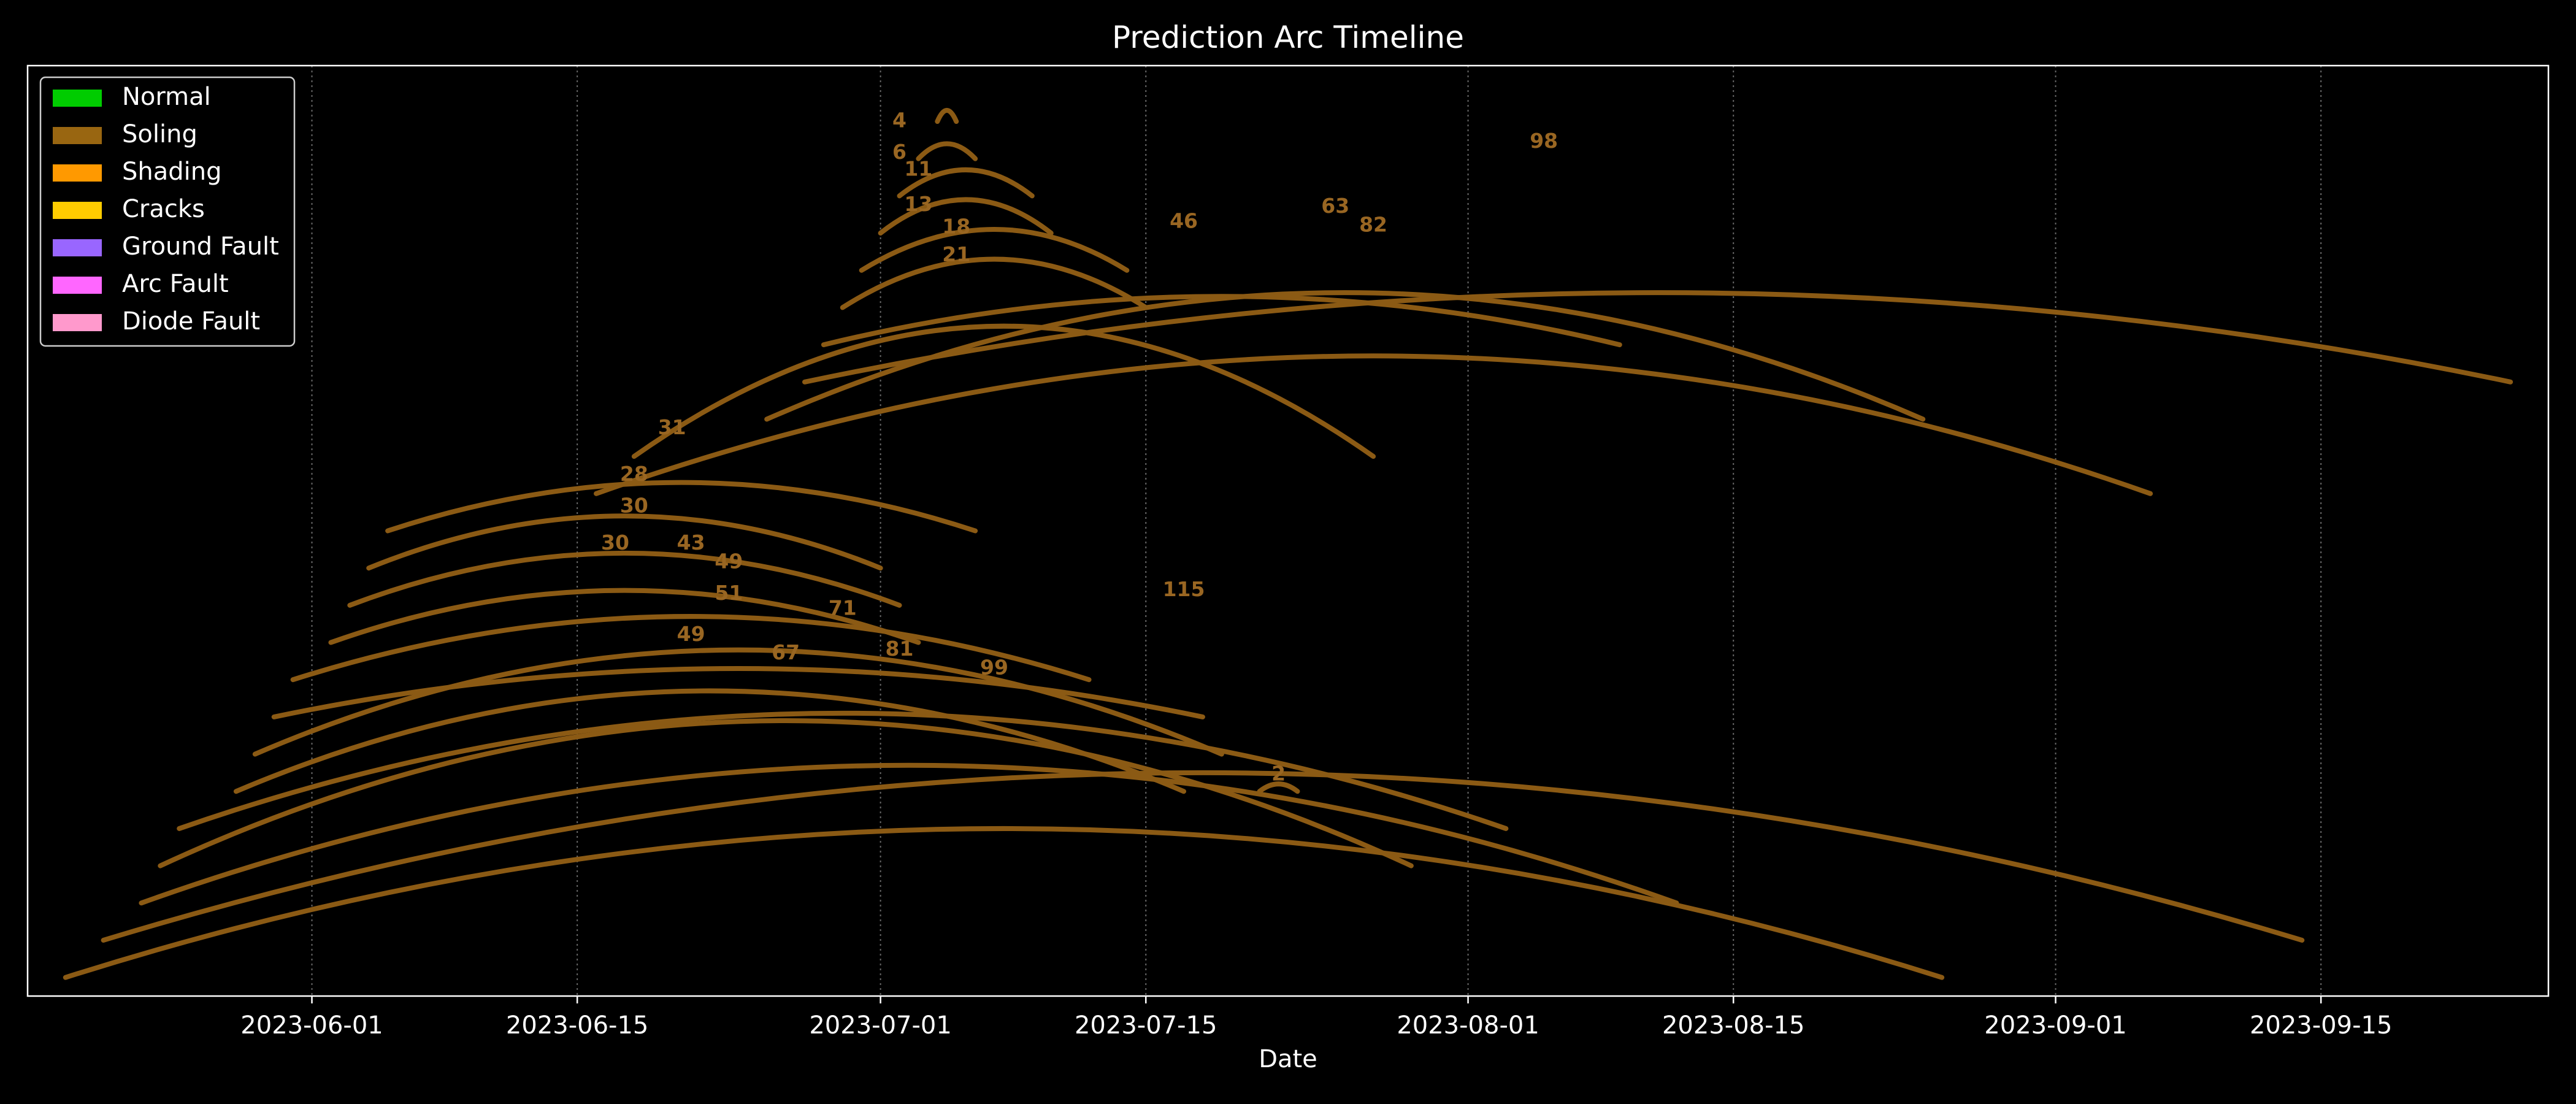 This screenshot has height=1104, width=2576. What do you see at coordinates (880, 1025) in the screenshot?
I see `x-tick-label: 2023-07-01` at bounding box center [880, 1025].